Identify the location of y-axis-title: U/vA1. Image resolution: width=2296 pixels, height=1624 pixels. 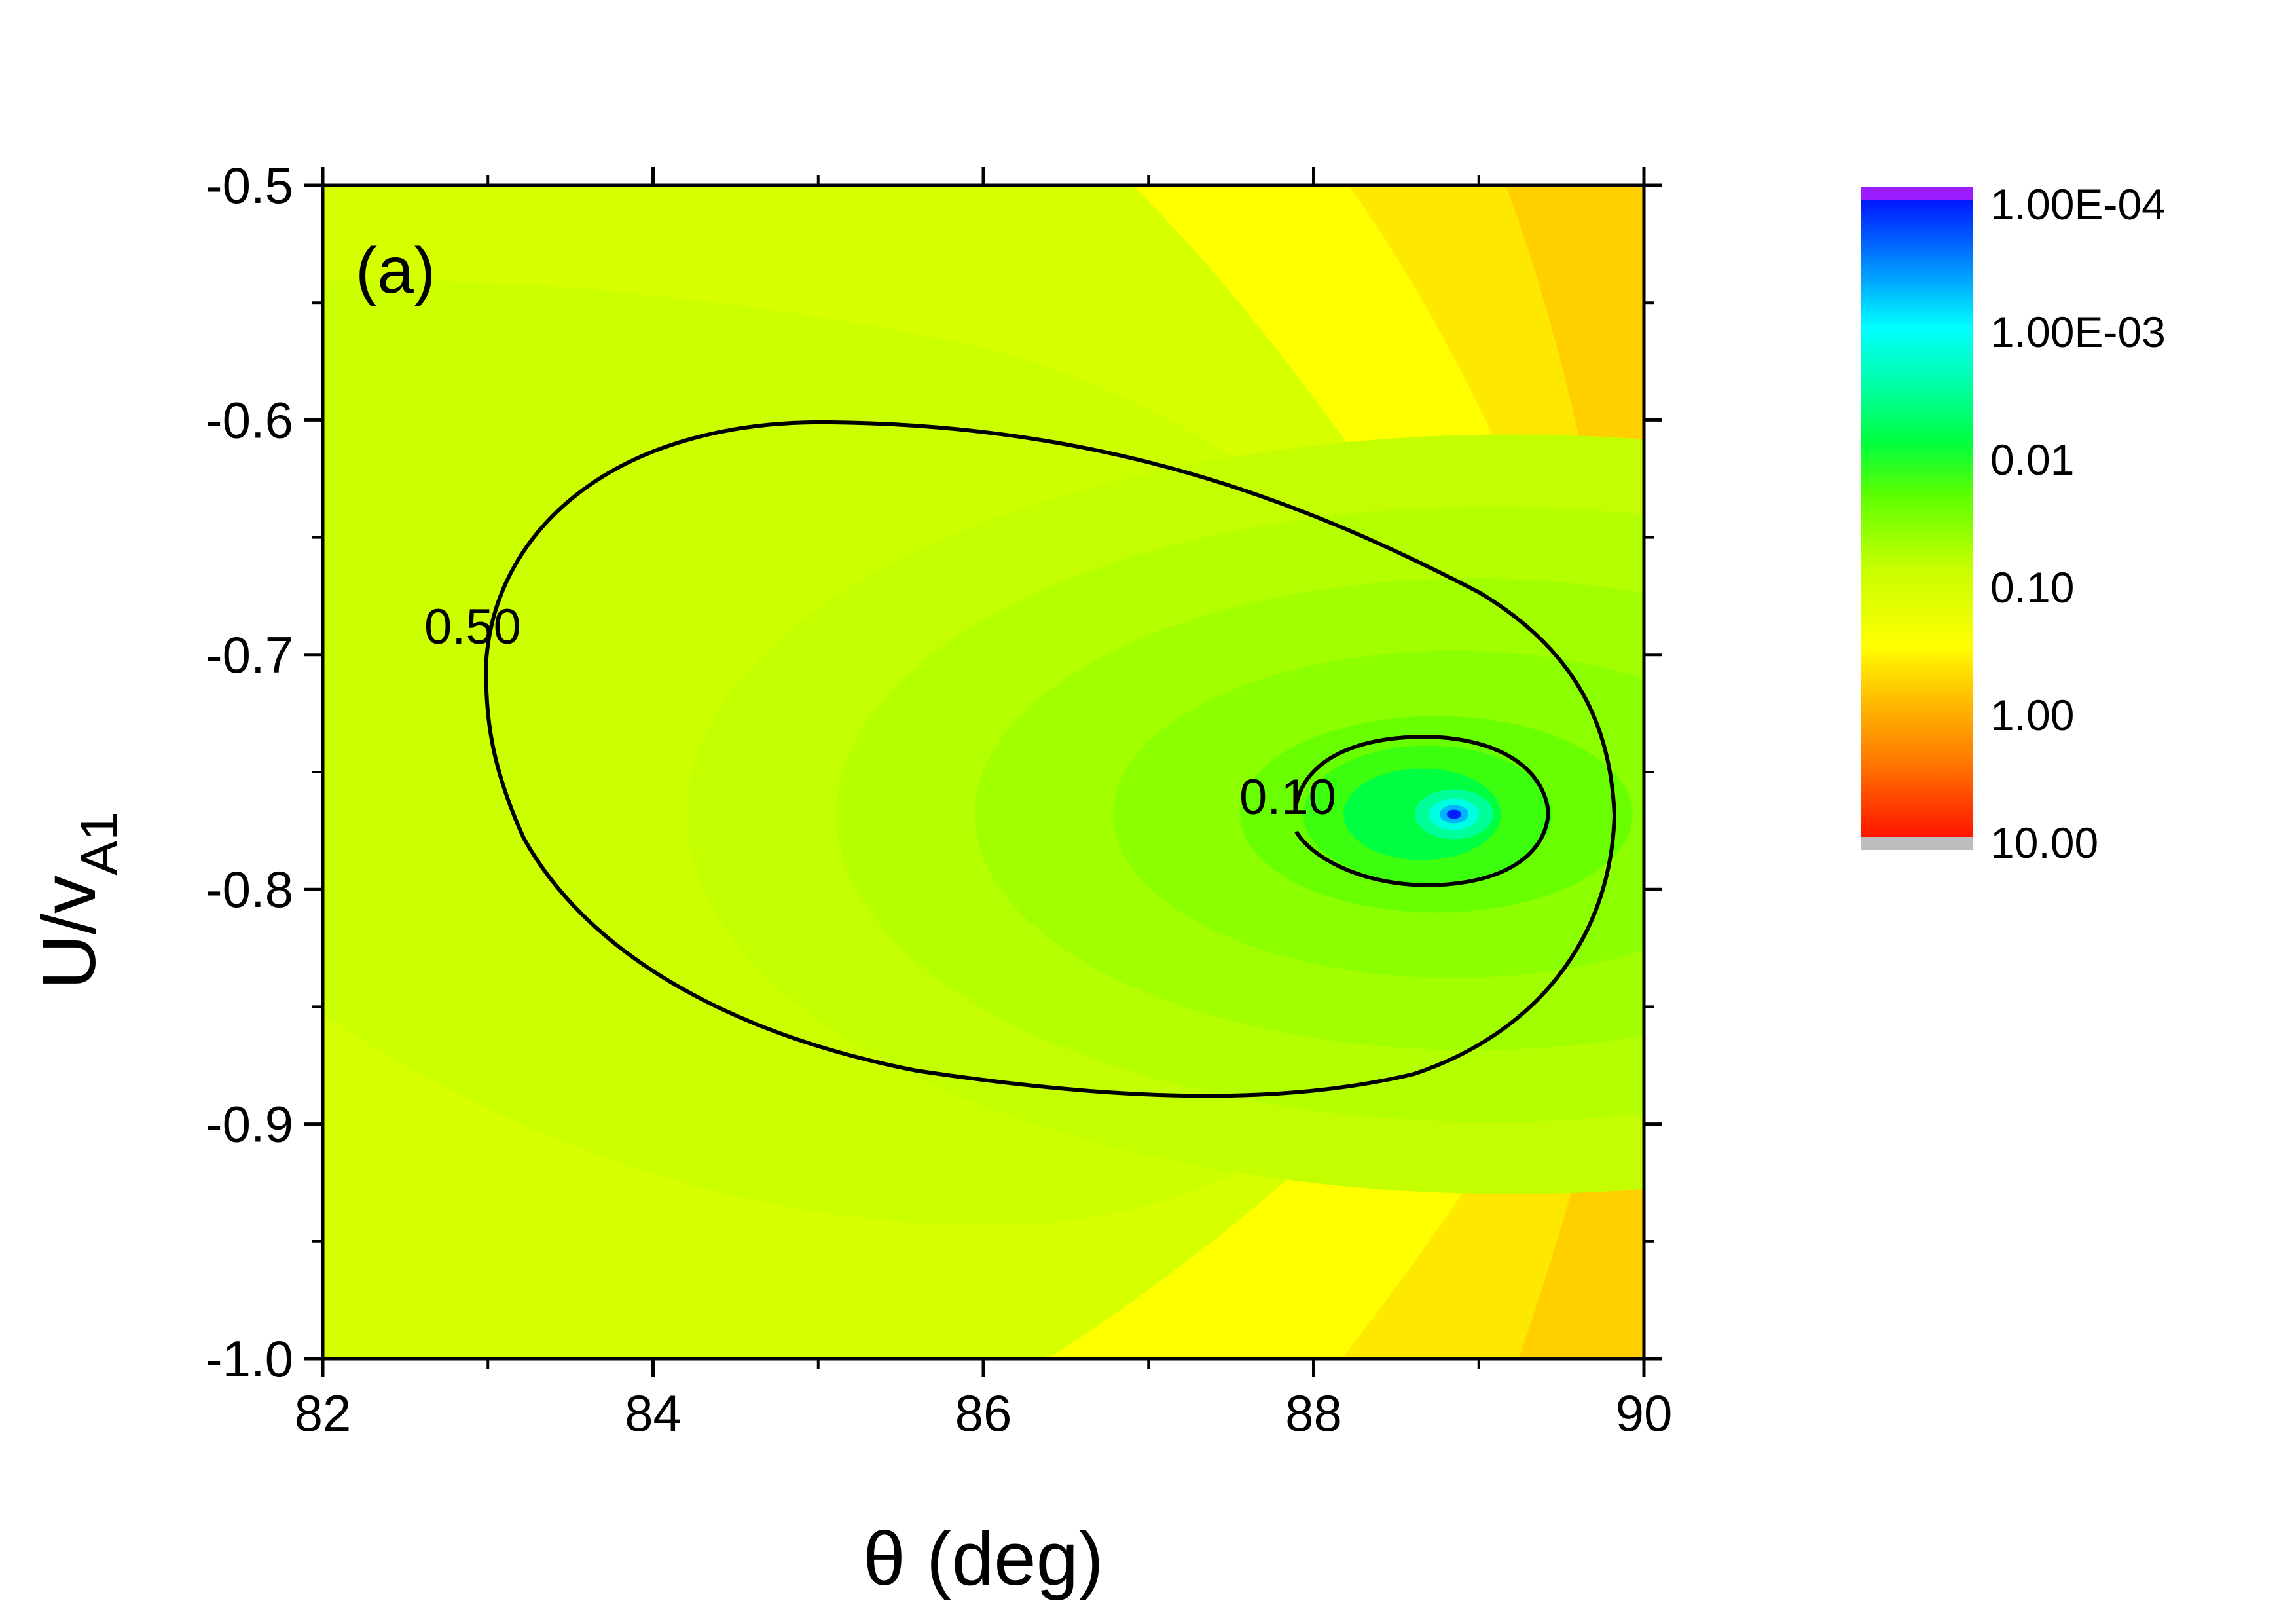
(77, 900).